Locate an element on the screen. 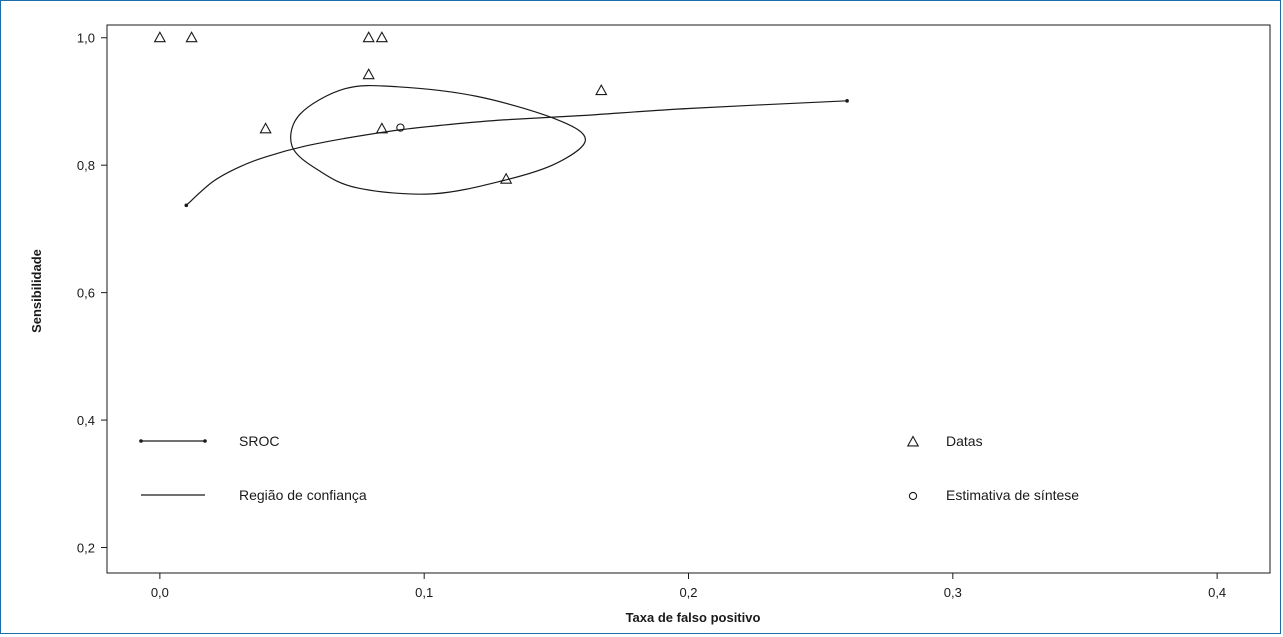  legend-label: SROC is located at coordinates (259, 441).